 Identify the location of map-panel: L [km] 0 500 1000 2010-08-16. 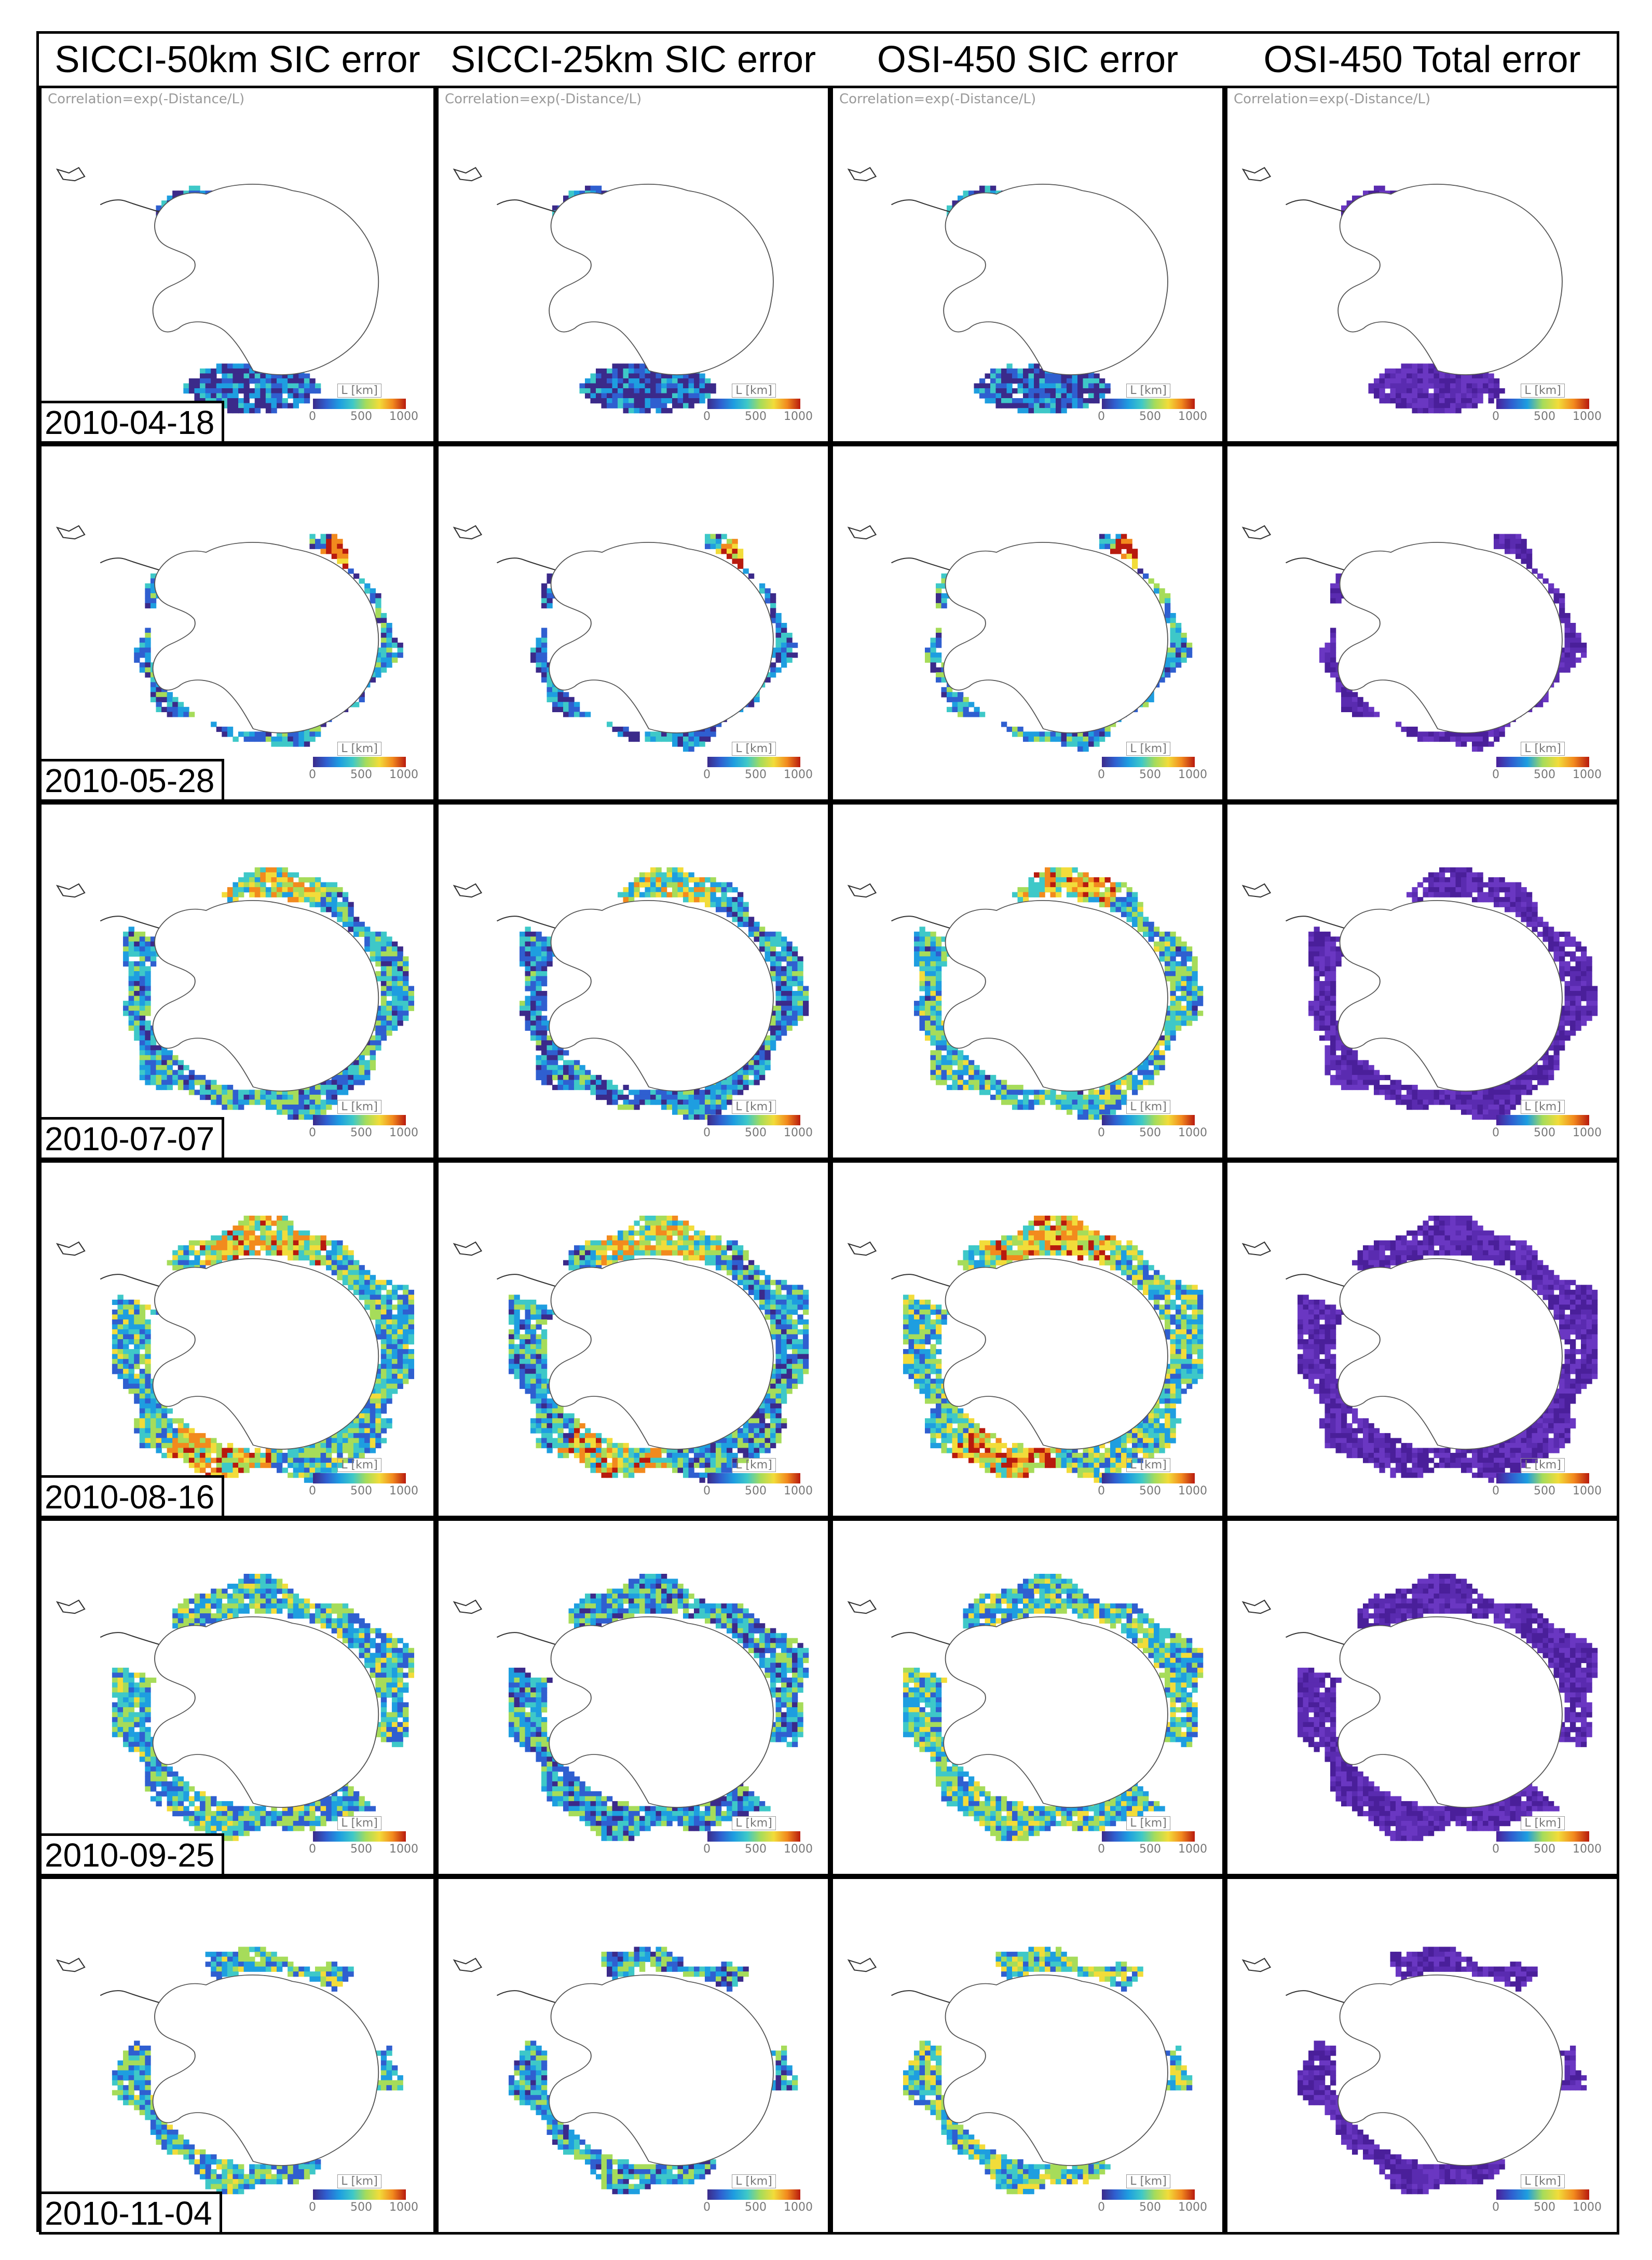
(237, 1339).